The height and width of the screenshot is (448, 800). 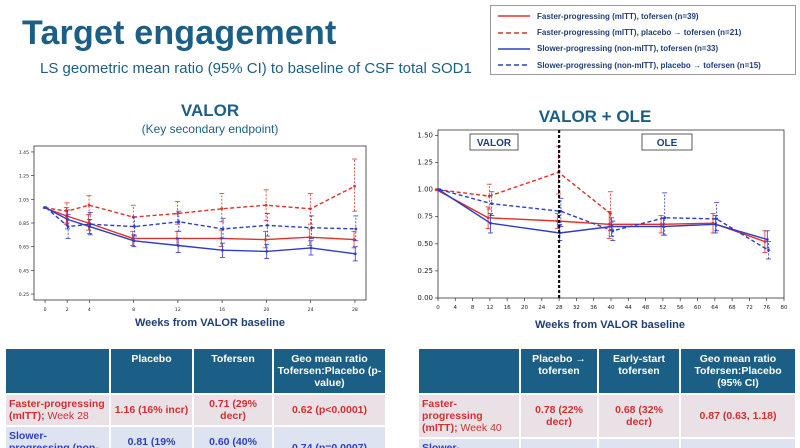 I want to click on table-header-cell: Placebo → tofersen, so click(x=559, y=371).